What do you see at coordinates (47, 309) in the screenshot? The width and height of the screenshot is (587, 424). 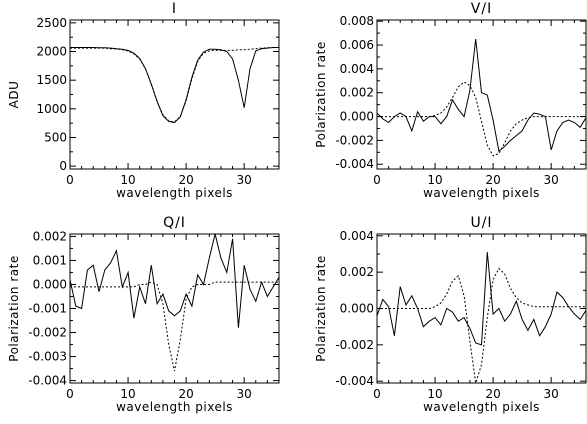 I see `y-tick-label: -0.001` at bounding box center [47, 309].